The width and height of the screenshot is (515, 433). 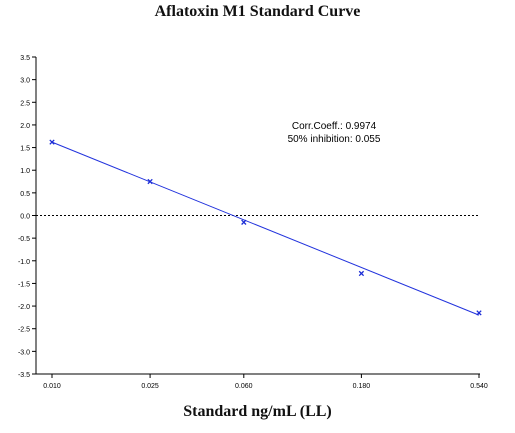 What do you see at coordinates (24, 284) in the screenshot?
I see `y-tick-label: -1.5` at bounding box center [24, 284].